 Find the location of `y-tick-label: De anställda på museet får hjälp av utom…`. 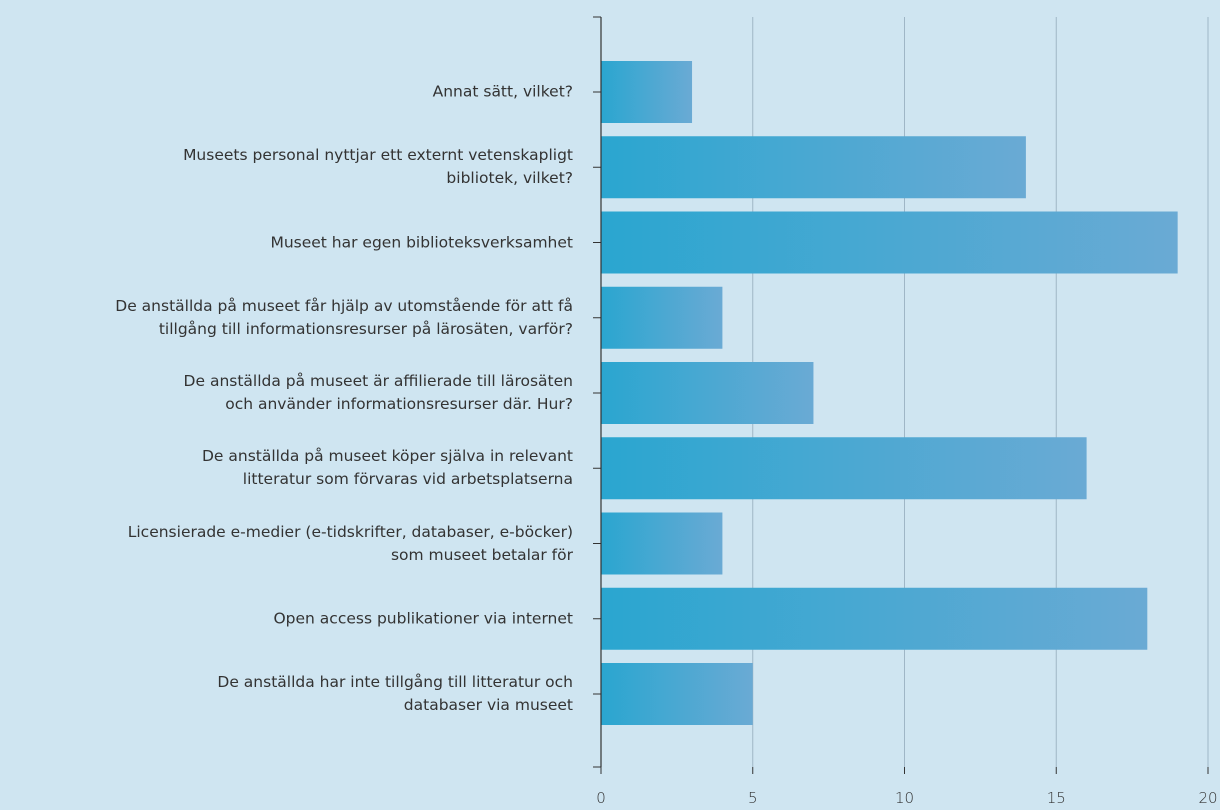

y-tick-label: De anställda på museet får hjälp av utom… is located at coordinates (344, 317).